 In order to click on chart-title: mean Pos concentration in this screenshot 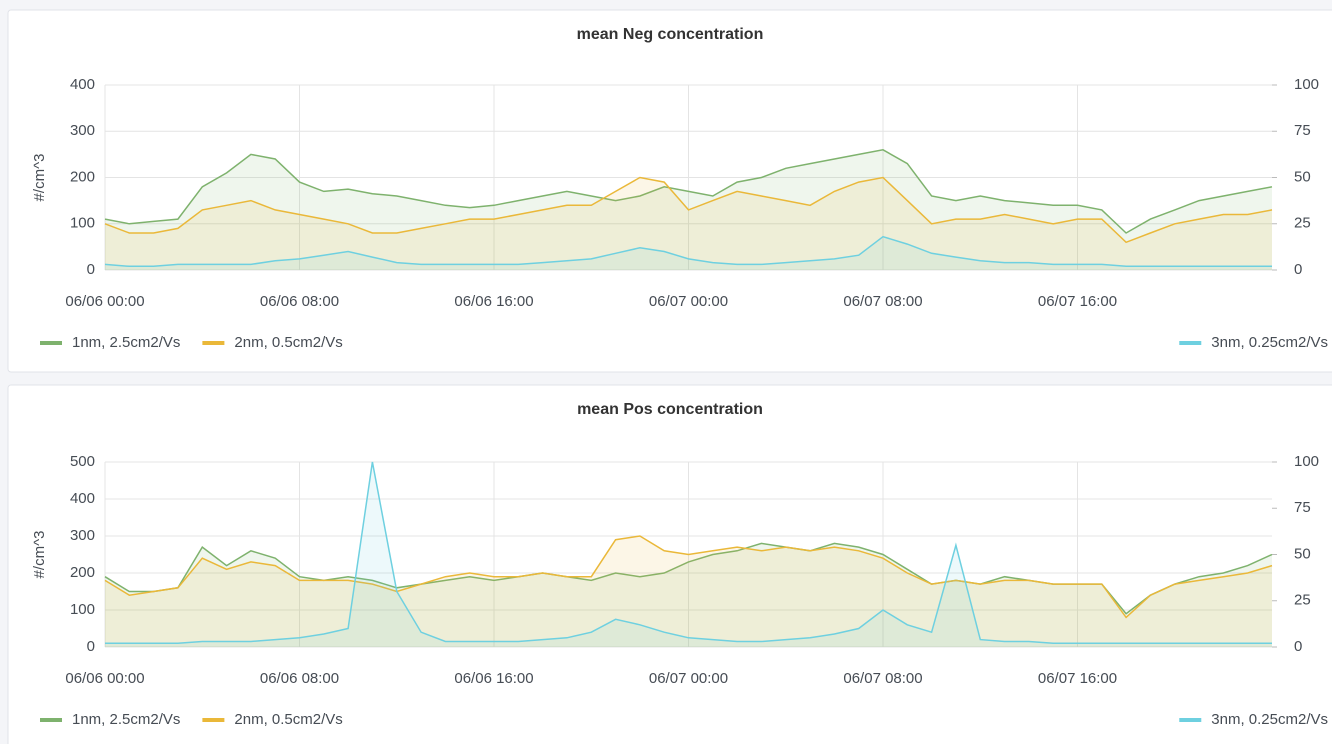, I will do `click(670, 409)`.